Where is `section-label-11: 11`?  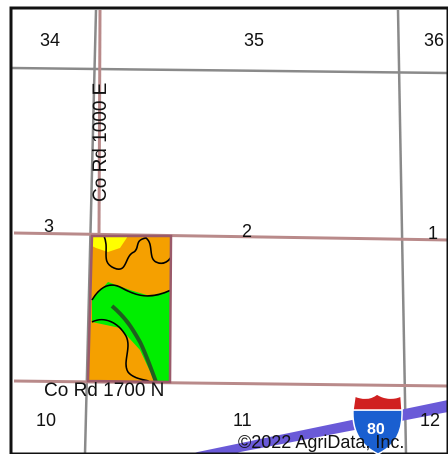 section-label-11: 11 is located at coordinates (242, 420).